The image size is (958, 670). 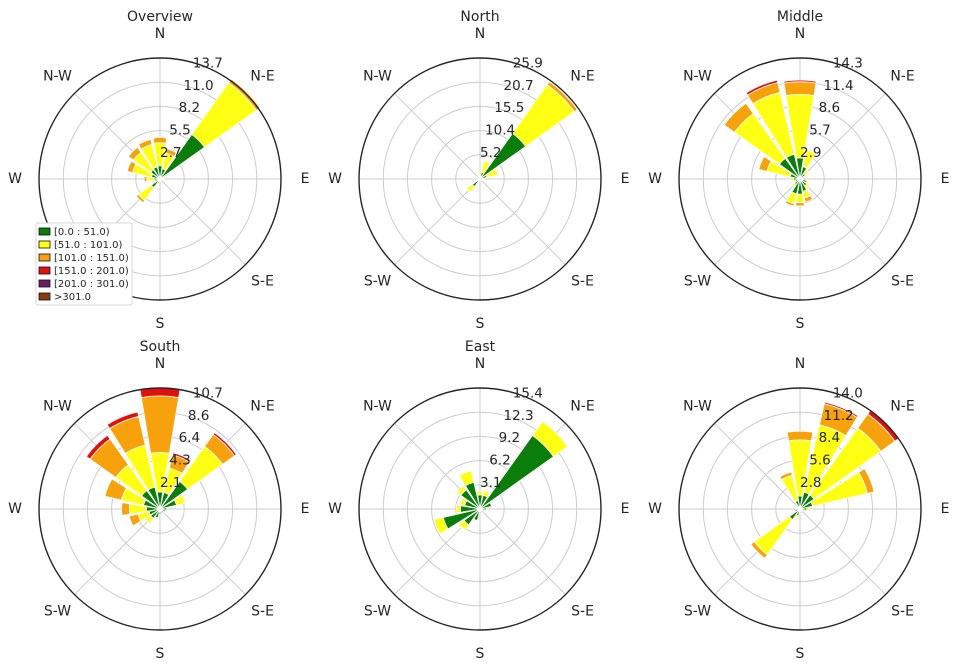 What do you see at coordinates (509, 108) in the screenshot?
I see `radial-tick-label: 15.5` at bounding box center [509, 108].